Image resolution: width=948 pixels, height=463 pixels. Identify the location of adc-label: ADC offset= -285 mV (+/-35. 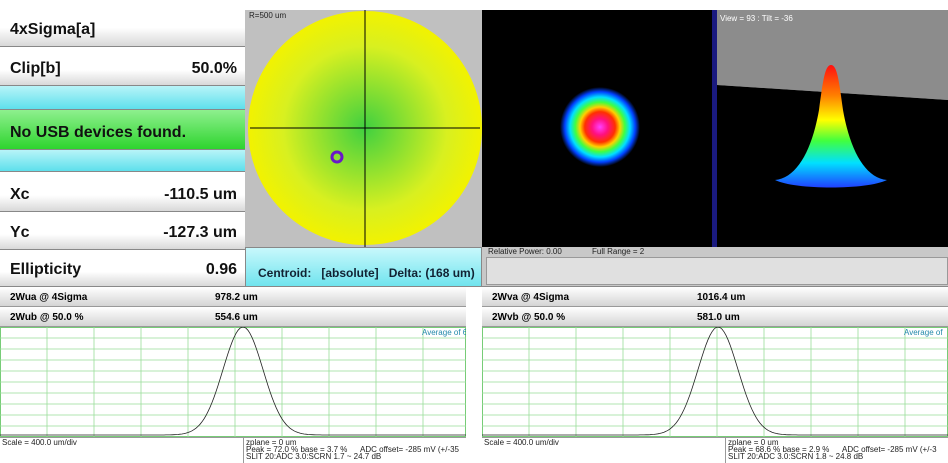
(410, 449).